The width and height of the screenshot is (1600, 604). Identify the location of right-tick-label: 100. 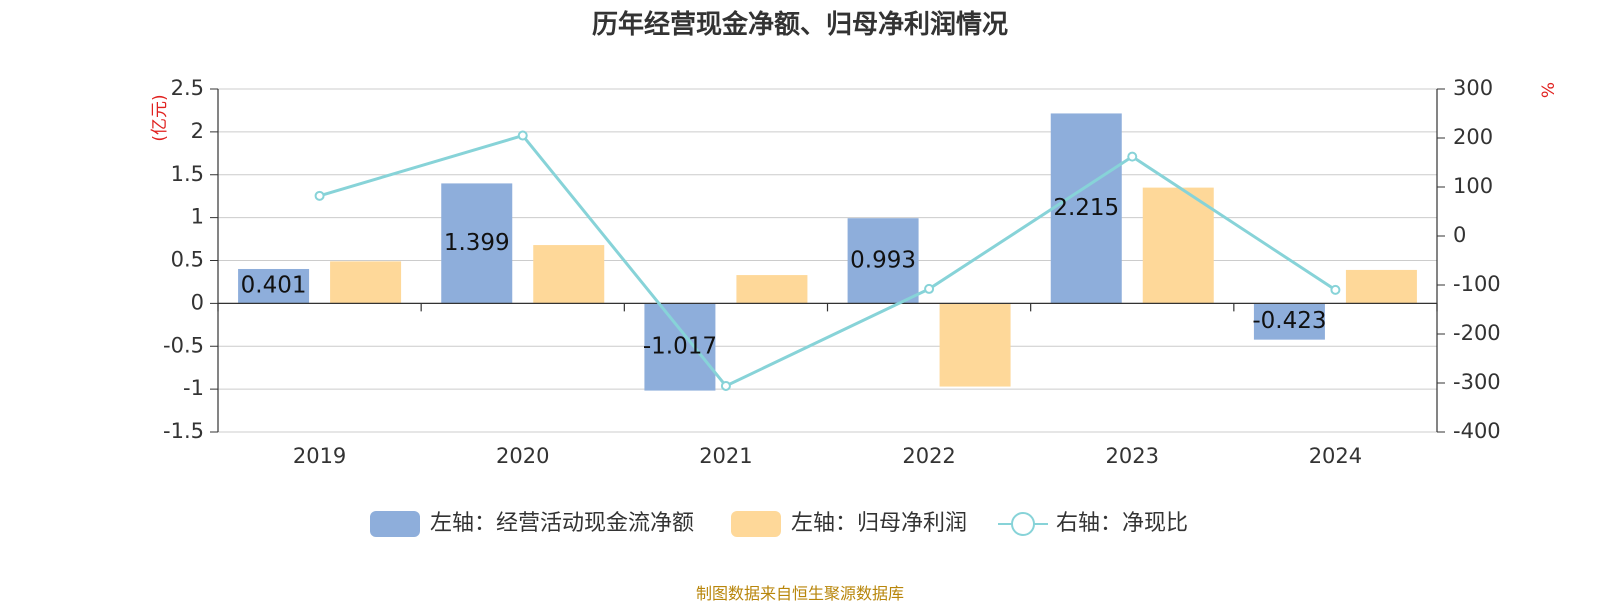
(1473, 186).